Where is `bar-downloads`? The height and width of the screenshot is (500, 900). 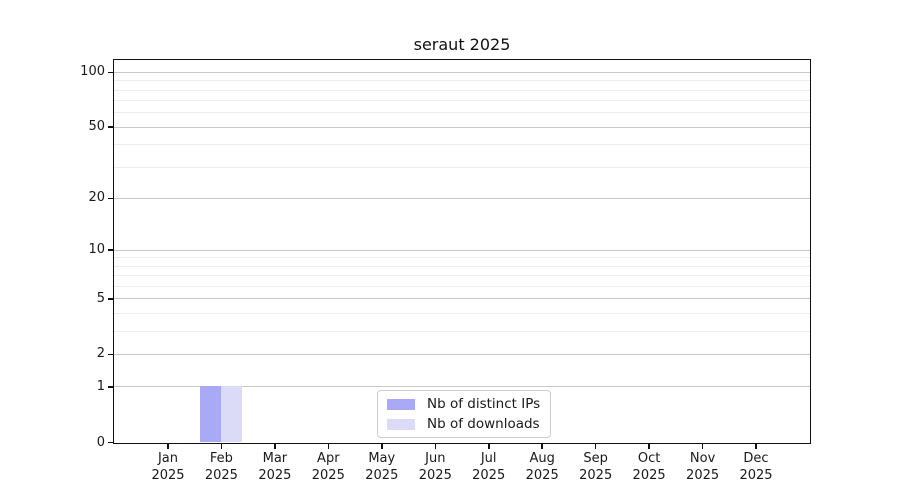 bar-downloads is located at coordinates (231, 414).